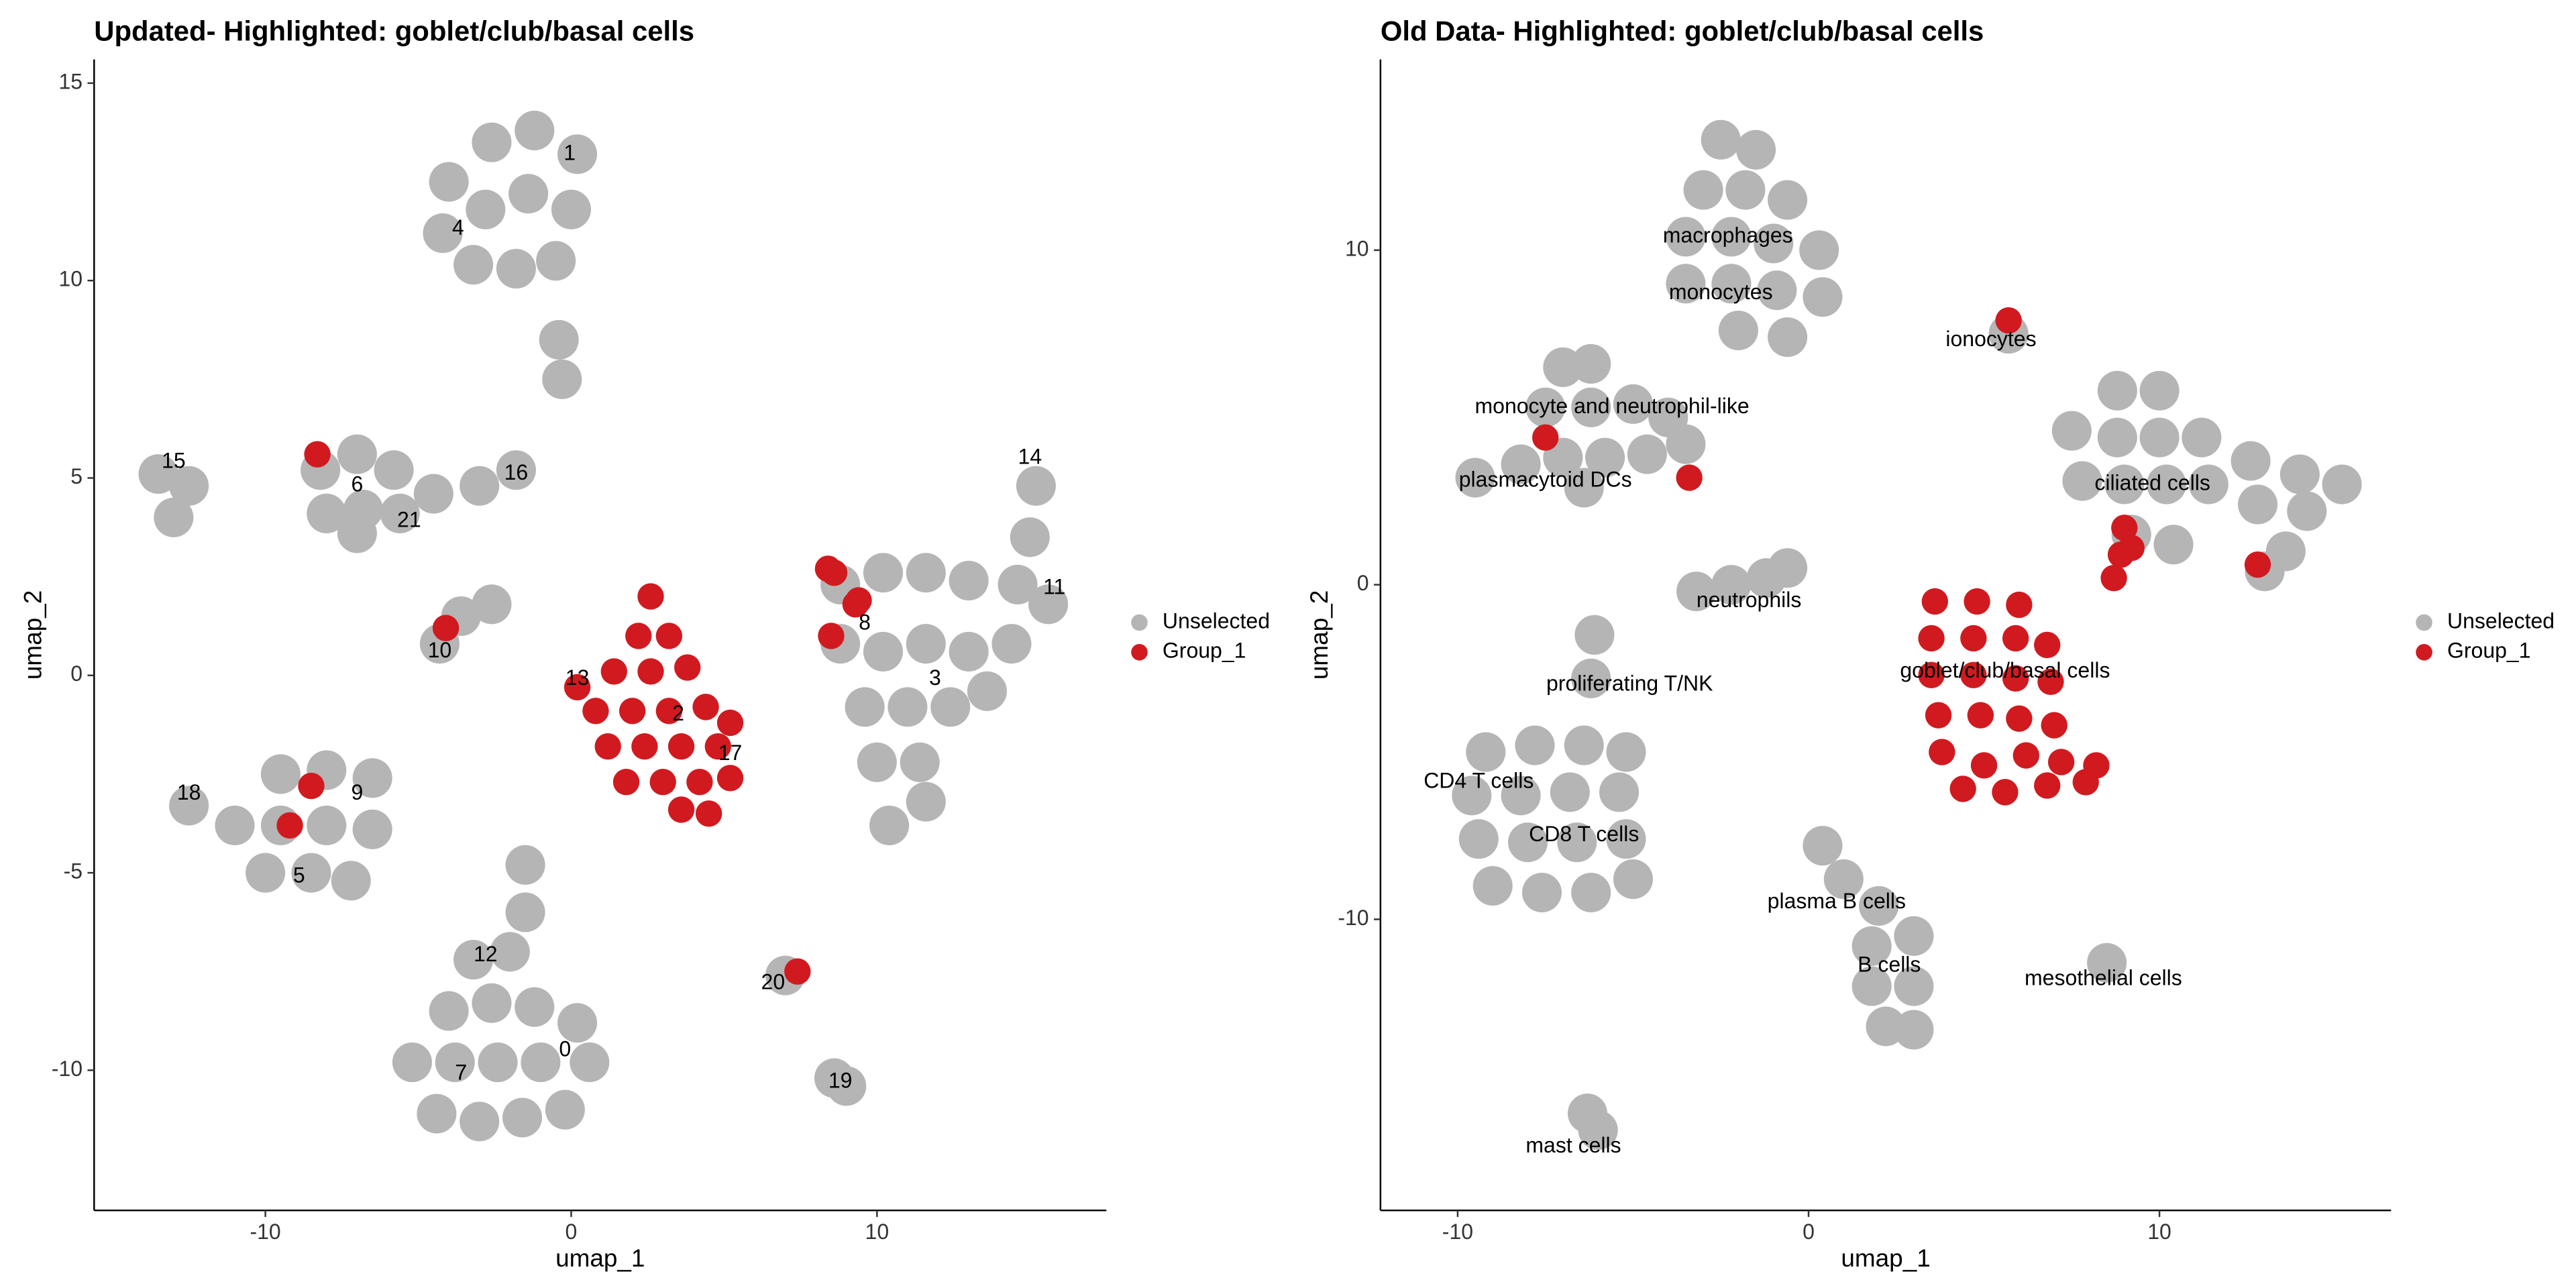  What do you see at coordinates (461, 1073) in the screenshot?
I see `cluster-label: 7` at bounding box center [461, 1073].